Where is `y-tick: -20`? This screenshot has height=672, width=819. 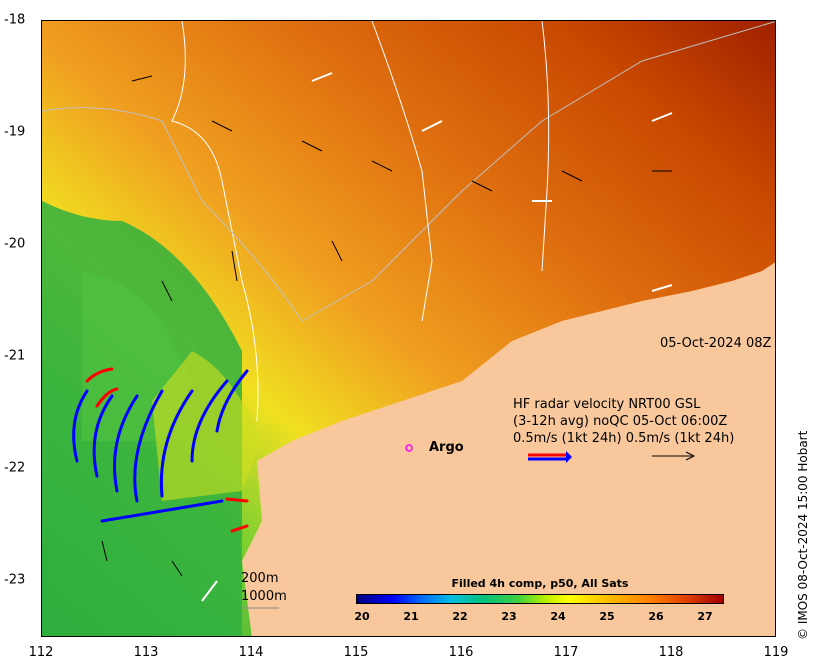
y-tick: -20 is located at coordinates (15, 244).